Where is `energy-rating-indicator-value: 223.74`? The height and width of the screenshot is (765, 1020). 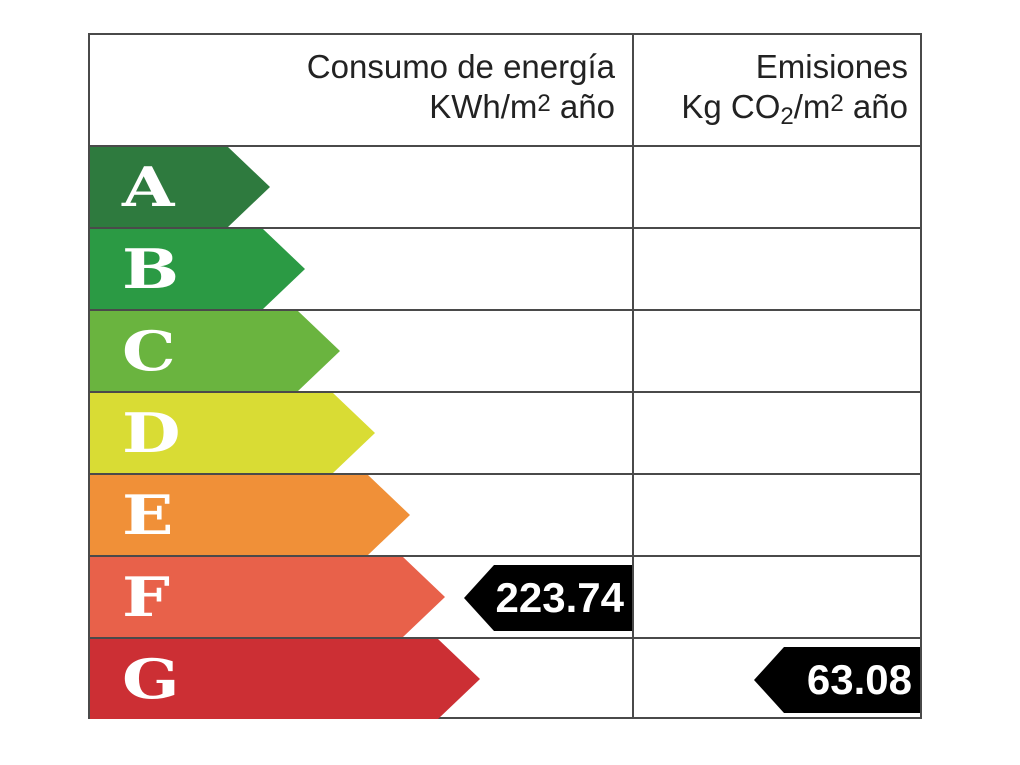
energy-rating-indicator-value: 223.74 is located at coordinates (559, 597).